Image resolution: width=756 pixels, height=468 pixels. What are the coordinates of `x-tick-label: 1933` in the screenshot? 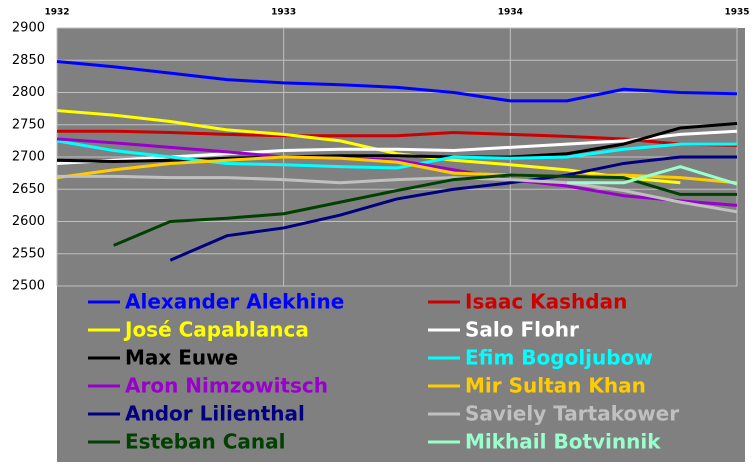 It's located at (283, 13).